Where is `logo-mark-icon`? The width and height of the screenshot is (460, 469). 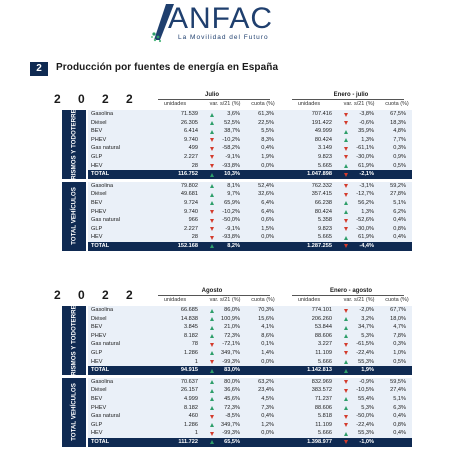
logo-mark-icon is located at coordinates (162, 23).